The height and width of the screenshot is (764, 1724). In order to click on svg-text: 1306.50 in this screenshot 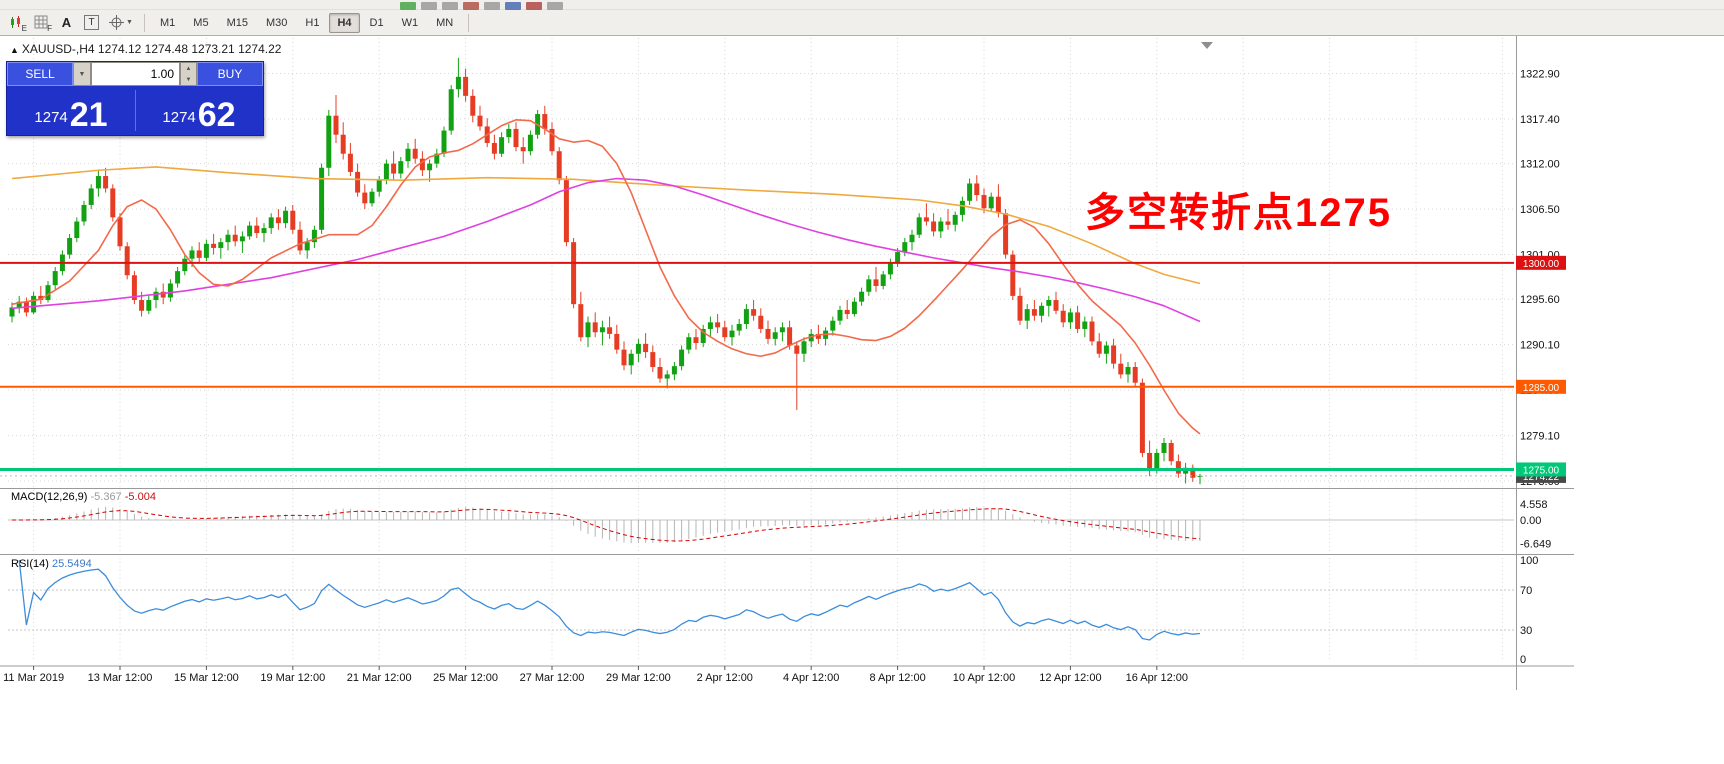, I will do `click(1540, 210)`.